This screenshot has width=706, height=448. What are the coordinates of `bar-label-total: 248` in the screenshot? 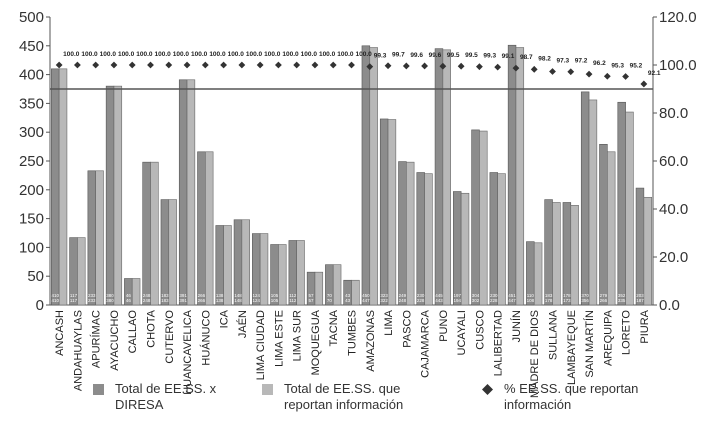 It's located at (147, 295).